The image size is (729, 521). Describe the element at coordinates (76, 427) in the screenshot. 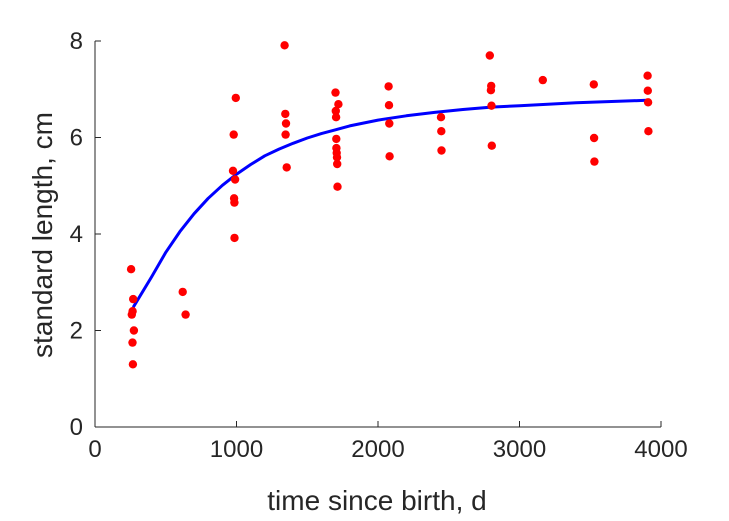

I see `y-tick-label: 0` at that location.